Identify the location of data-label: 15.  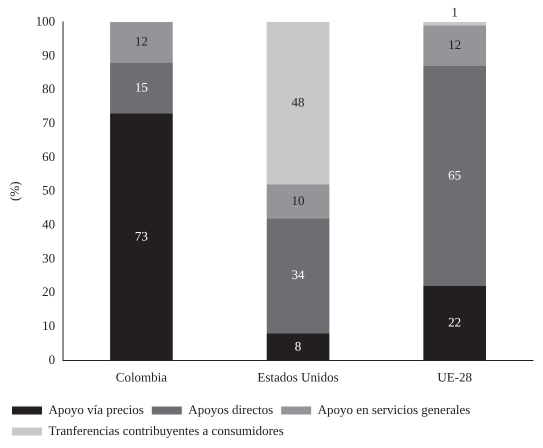
(141, 86).